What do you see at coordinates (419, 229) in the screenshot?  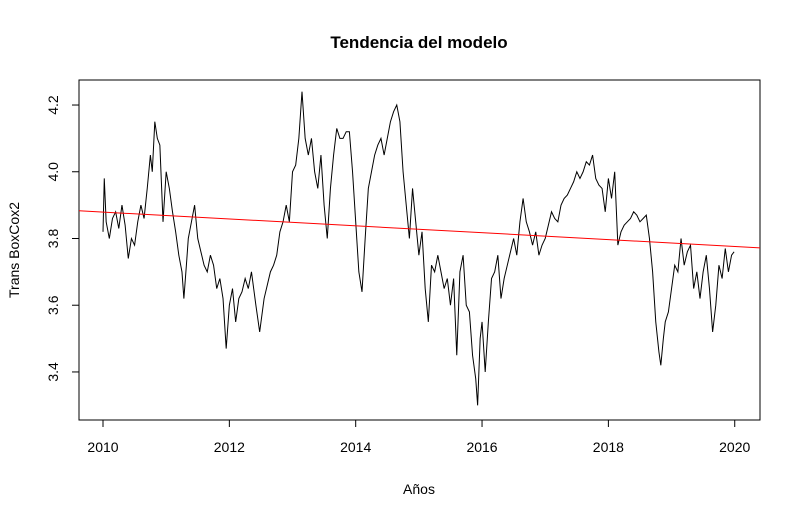 I see `series-line` at bounding box center [419, 229].